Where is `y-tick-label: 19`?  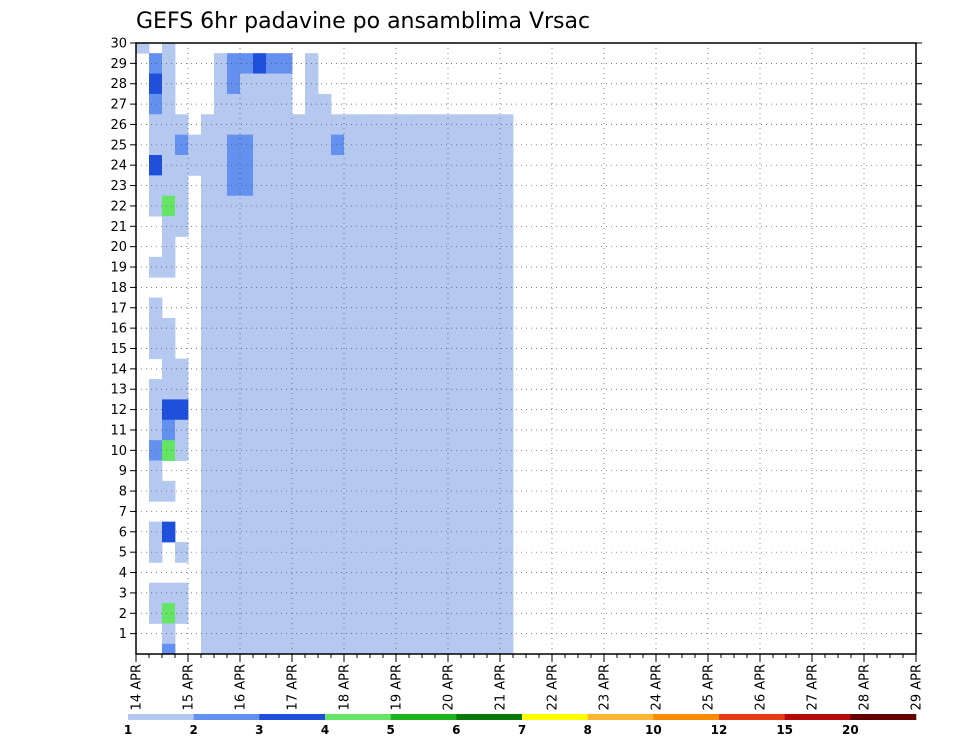
y-tick-label: 19 is located at coordinates (118, 268).